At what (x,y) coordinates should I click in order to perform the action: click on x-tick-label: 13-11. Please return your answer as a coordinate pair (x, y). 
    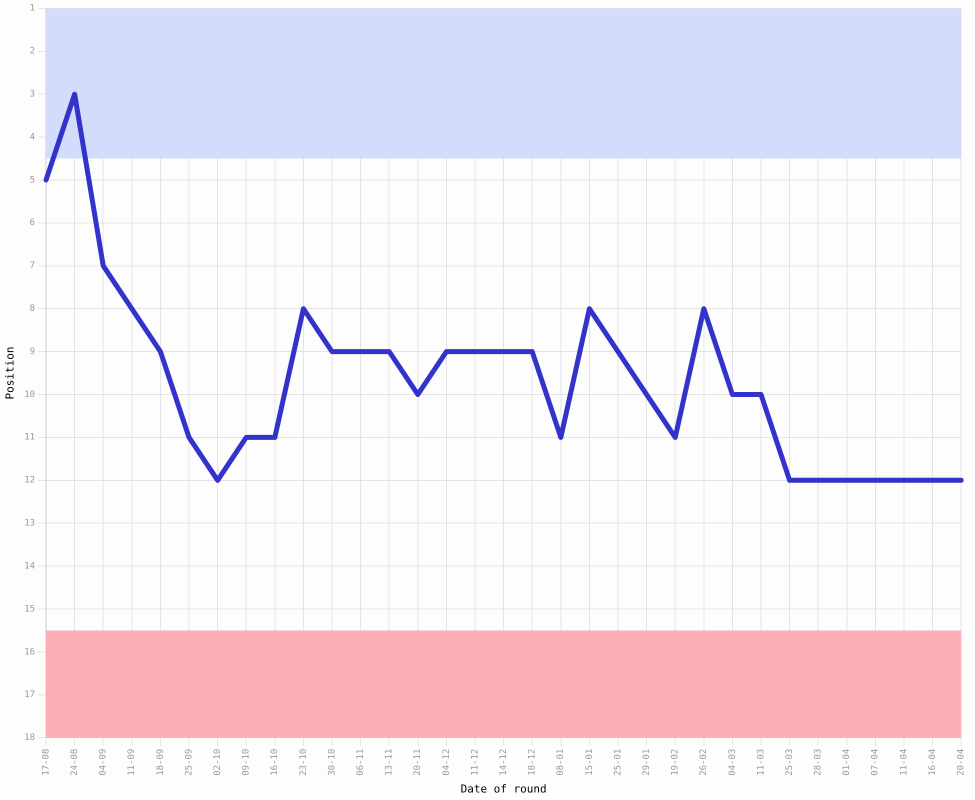
    Looking at the image, I should click on (389, 762).